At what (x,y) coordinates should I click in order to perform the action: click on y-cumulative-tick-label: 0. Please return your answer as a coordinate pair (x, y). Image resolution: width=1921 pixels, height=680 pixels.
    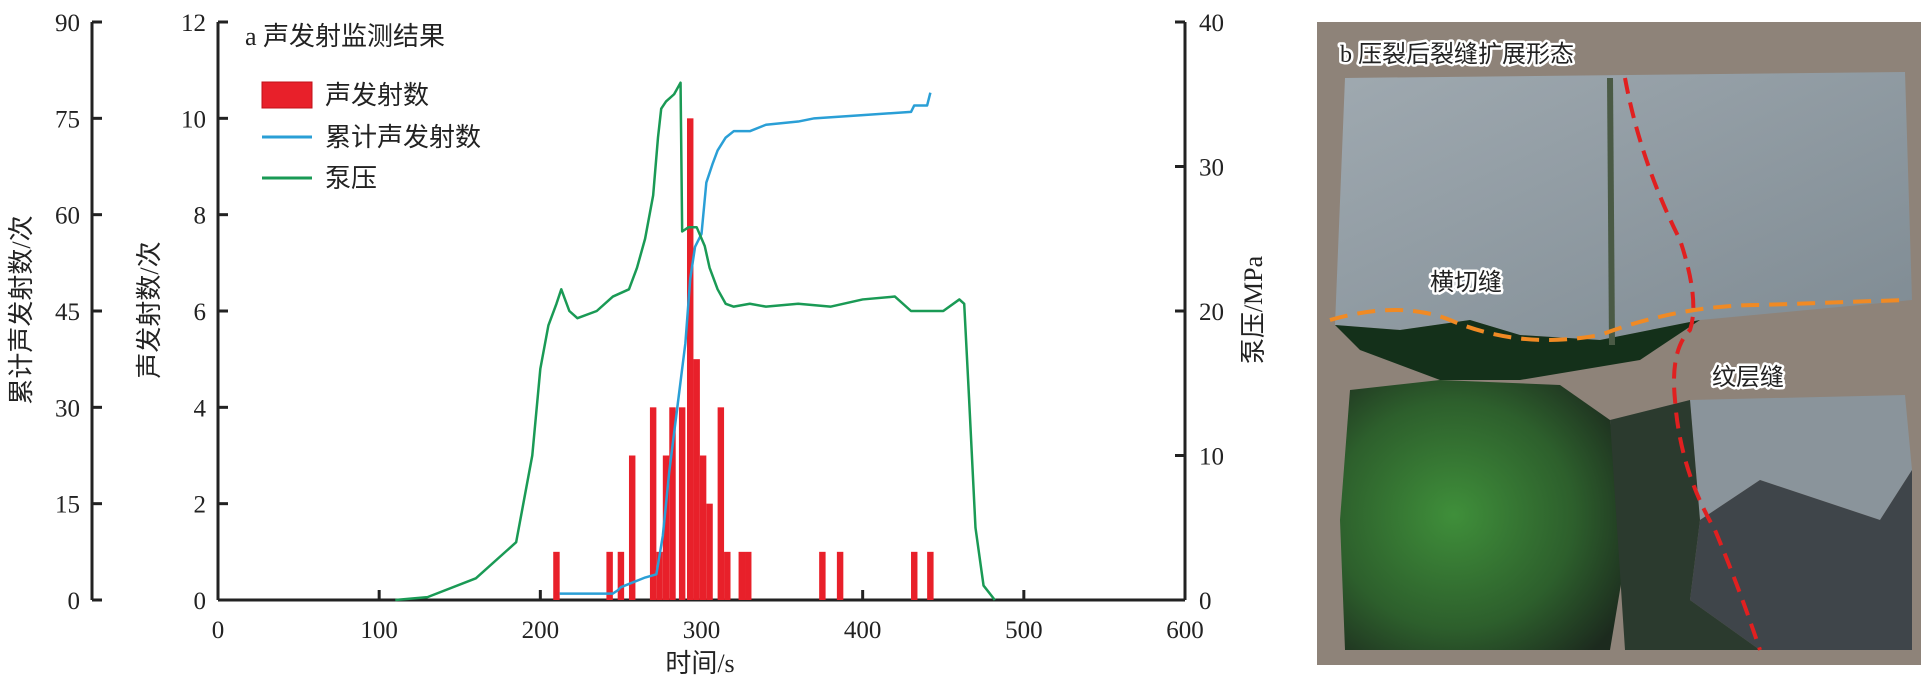
    Looking at the image, I should click on (74, 601).